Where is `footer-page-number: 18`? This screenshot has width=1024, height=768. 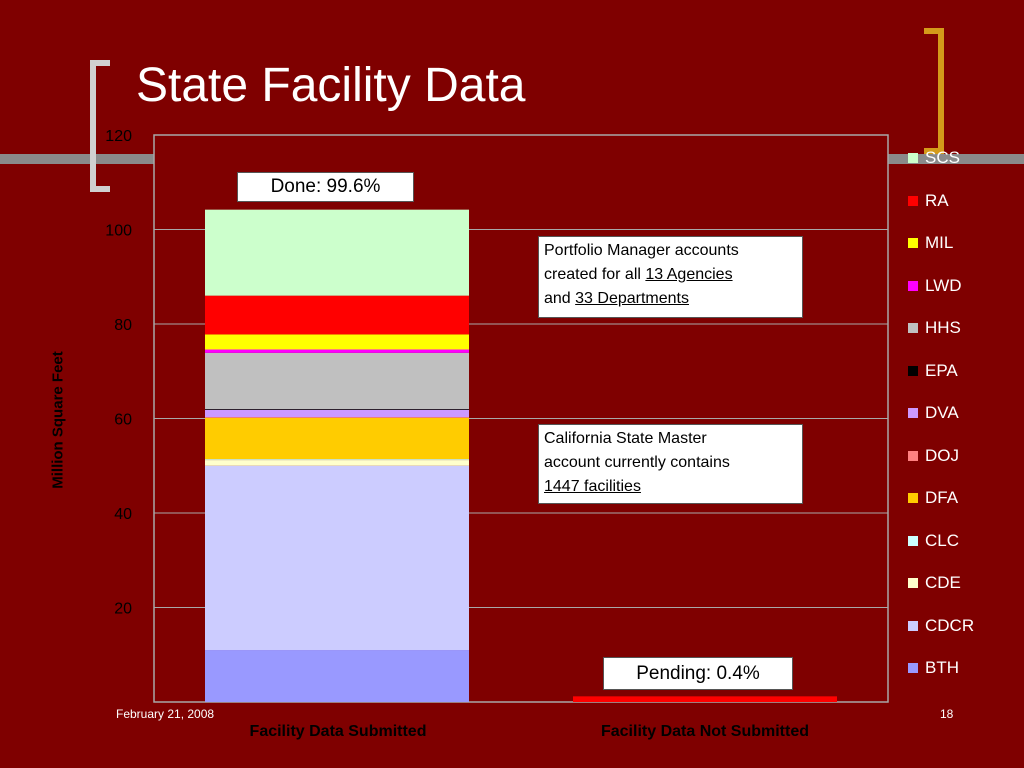
footer-page-number: 18 is located at coordinates (947, 714).